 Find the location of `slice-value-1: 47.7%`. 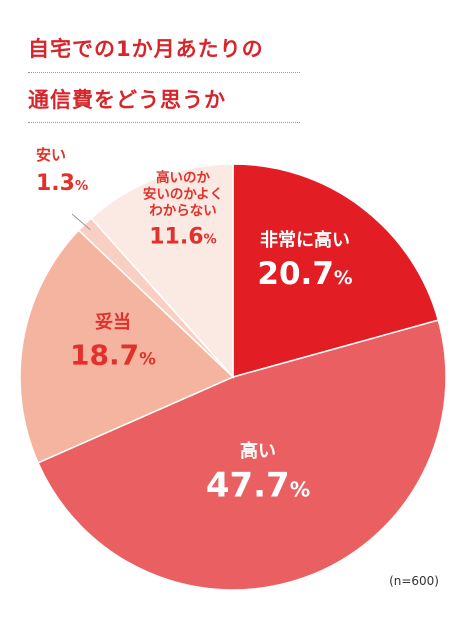

slice-value-1: 47.7% is located at coordinates (258, 486).